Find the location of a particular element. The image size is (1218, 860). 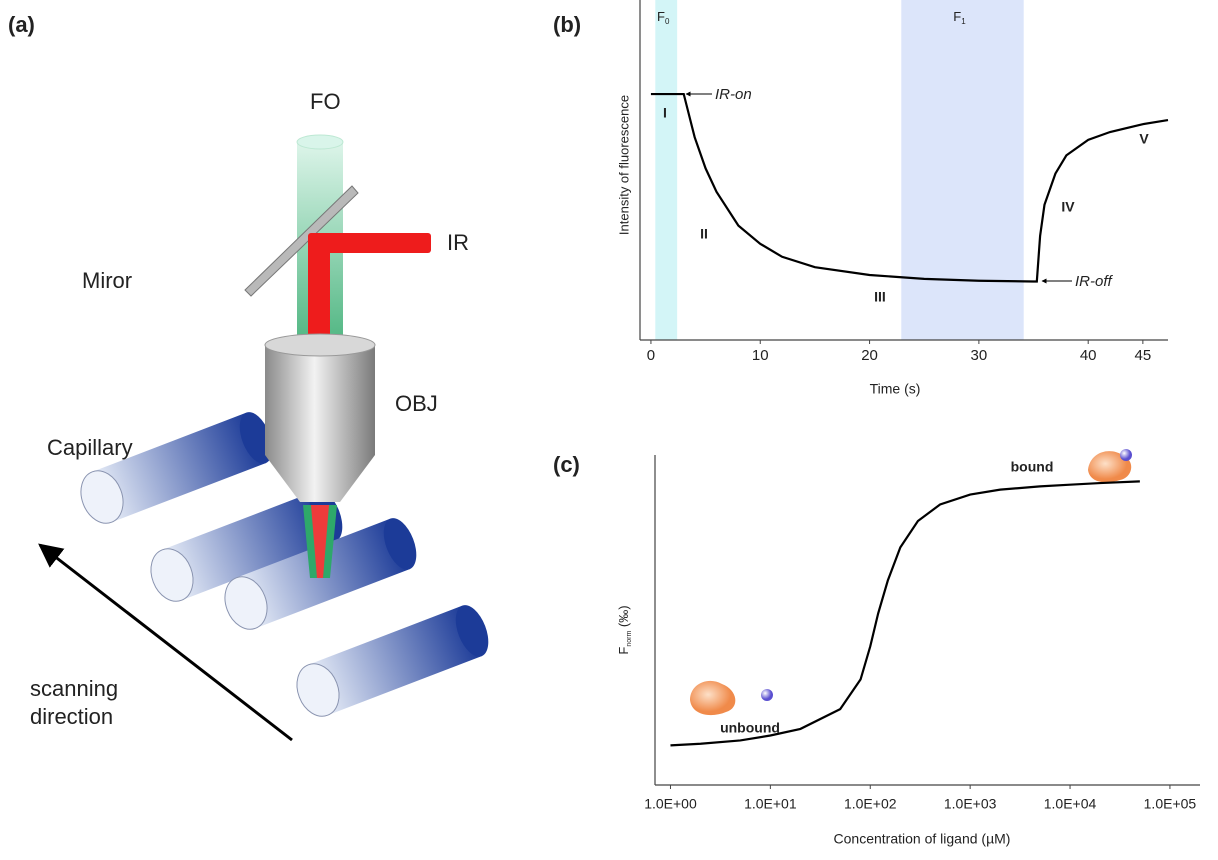

label-direction: direction is located at coordinates (71, 716).